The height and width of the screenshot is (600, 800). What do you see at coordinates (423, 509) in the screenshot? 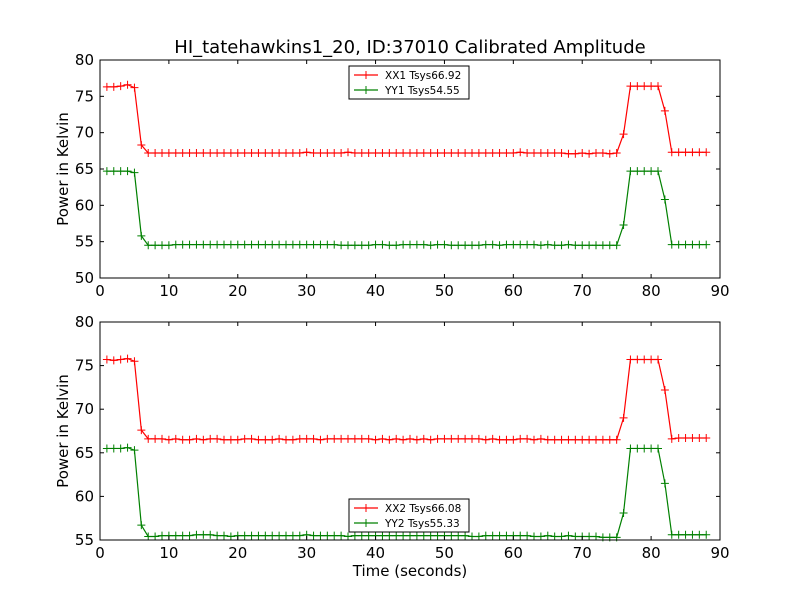
I see `legend-label: XX2 Tsys66.08` at bounding box center [423, 509].